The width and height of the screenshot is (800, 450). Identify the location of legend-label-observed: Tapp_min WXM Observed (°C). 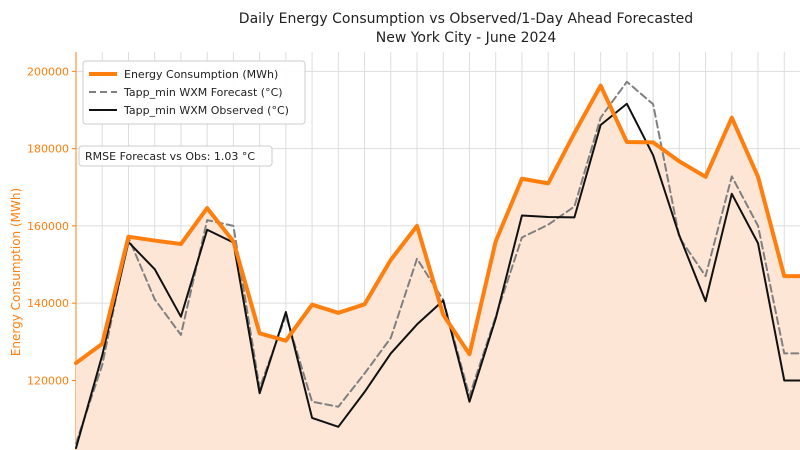
(206, 110).